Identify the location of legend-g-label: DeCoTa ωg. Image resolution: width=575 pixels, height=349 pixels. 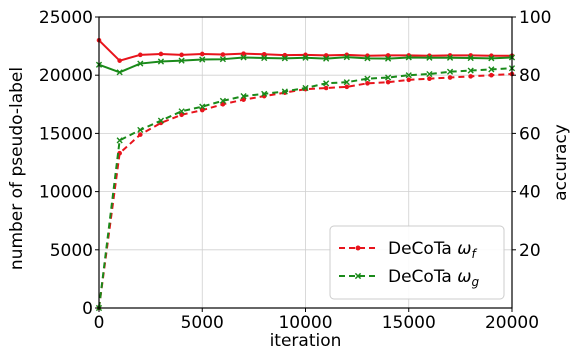
(433, 278).